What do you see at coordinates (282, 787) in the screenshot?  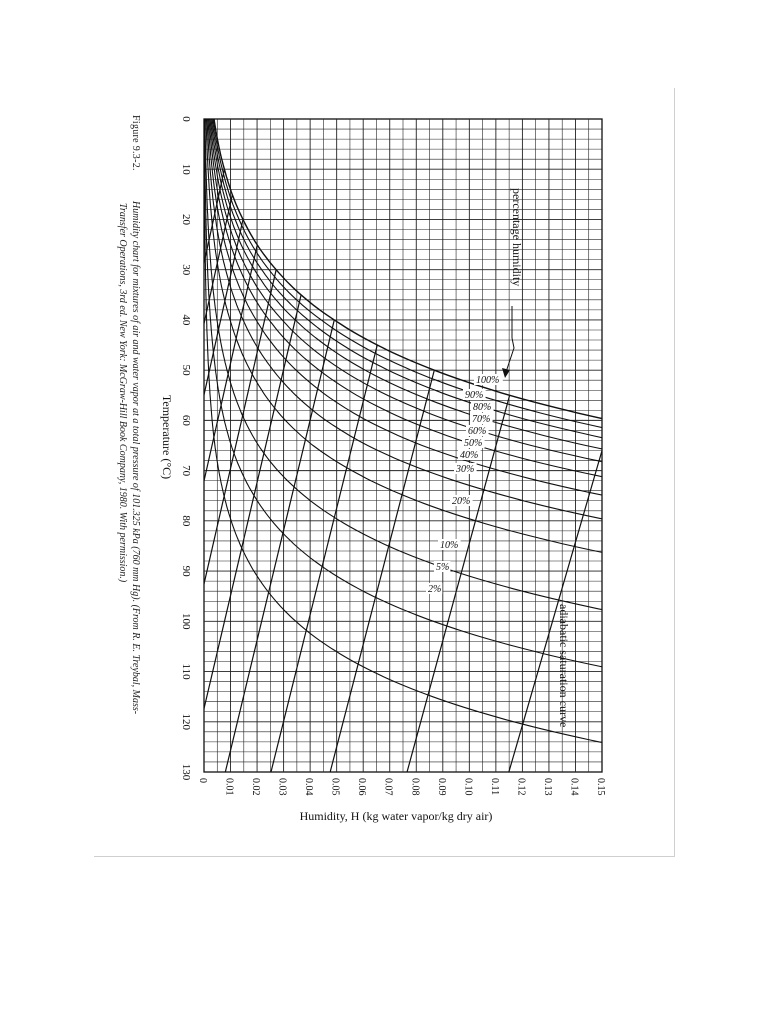 I see `humidity-tick-label: 0.03` at bounding box center [282, 787].